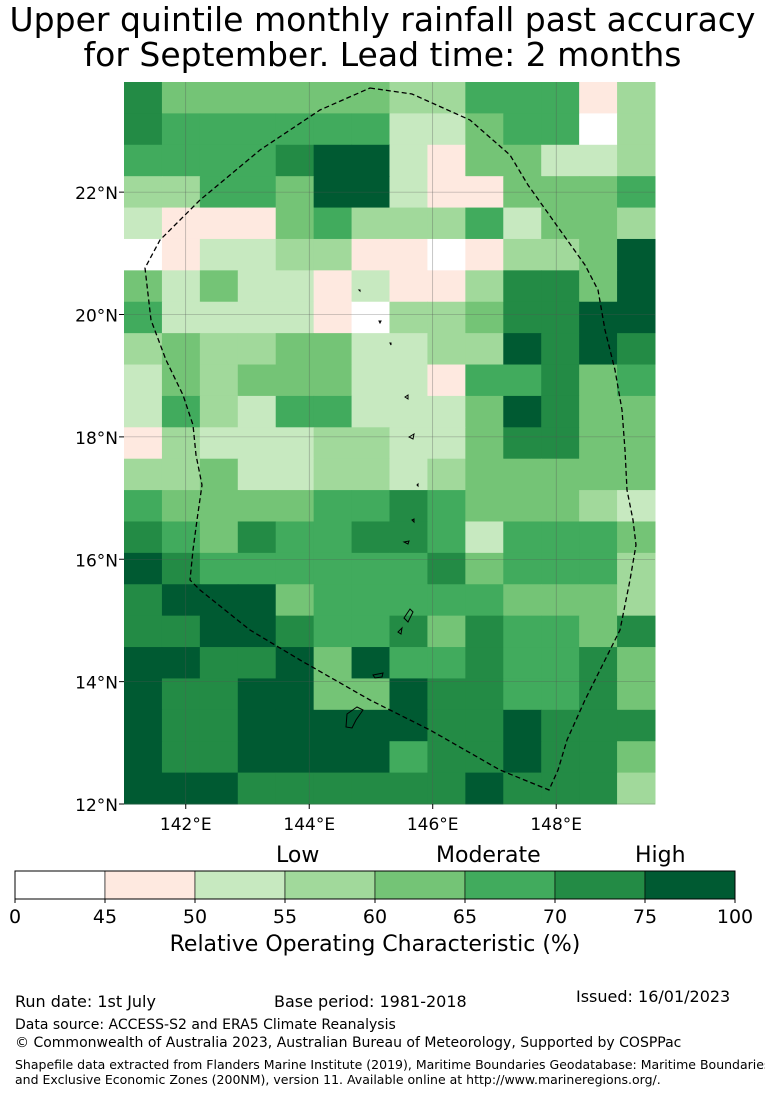 The image size is (765, 1095). I want to click on lat-tick-label: 20°N, so click(96, 317).